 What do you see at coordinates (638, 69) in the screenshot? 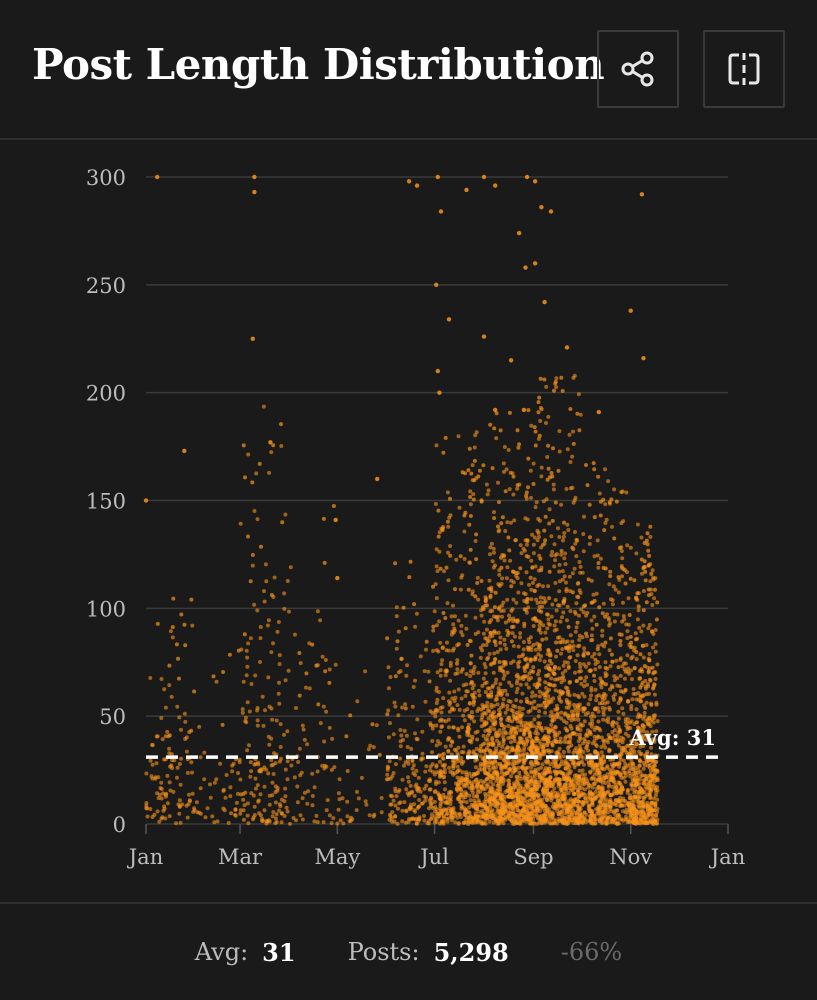
I see `share-button` at bounding box center [638, 69].